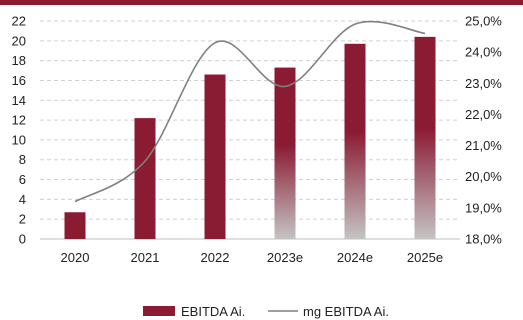  Describe the element at coordinates (425, 257) in the screenshot. I see `x-tick-label: 2025e` at that location.